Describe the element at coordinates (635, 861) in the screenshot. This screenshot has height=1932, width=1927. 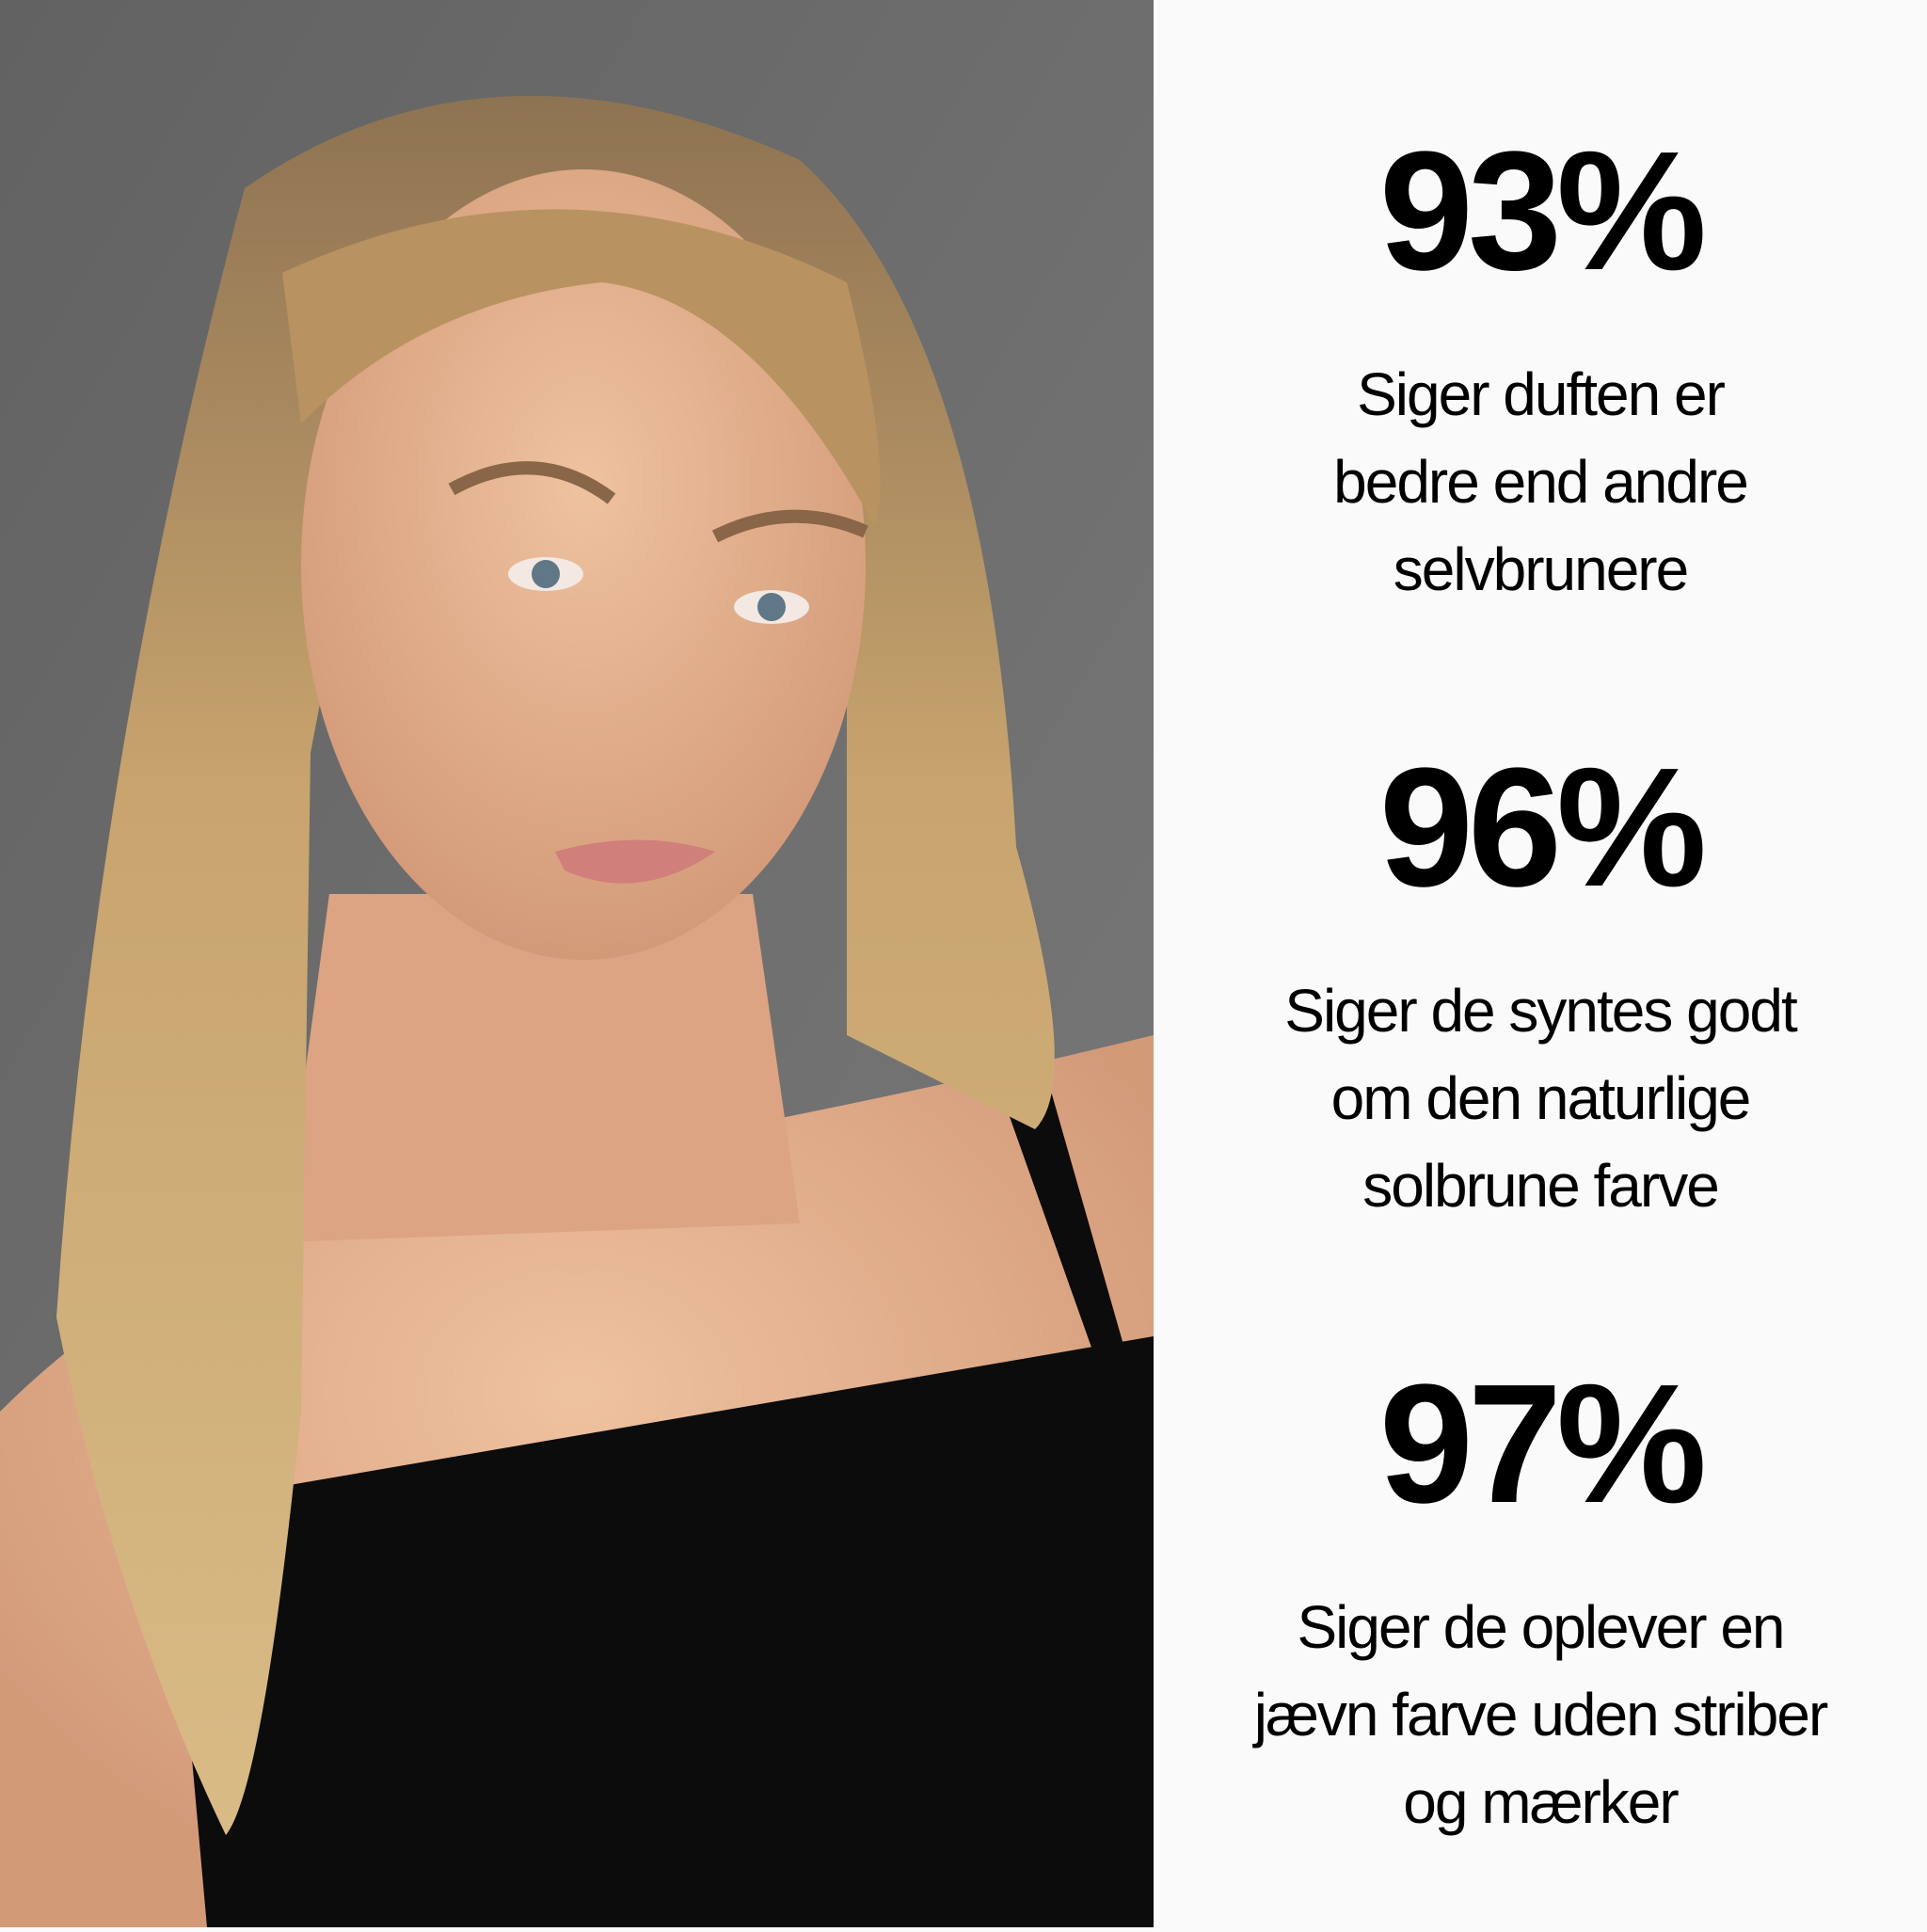
I see `lips` at that location.